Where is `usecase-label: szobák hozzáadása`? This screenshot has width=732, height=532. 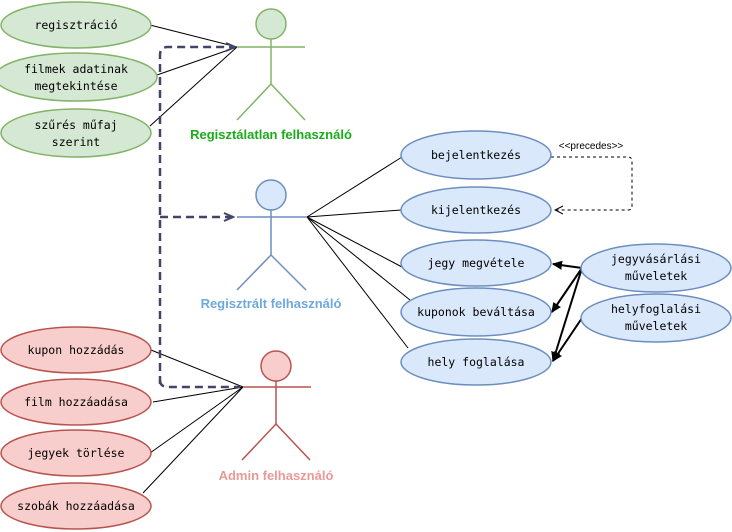 usecase-label: szobák hozzáadása is located at coordinates (76, 506).